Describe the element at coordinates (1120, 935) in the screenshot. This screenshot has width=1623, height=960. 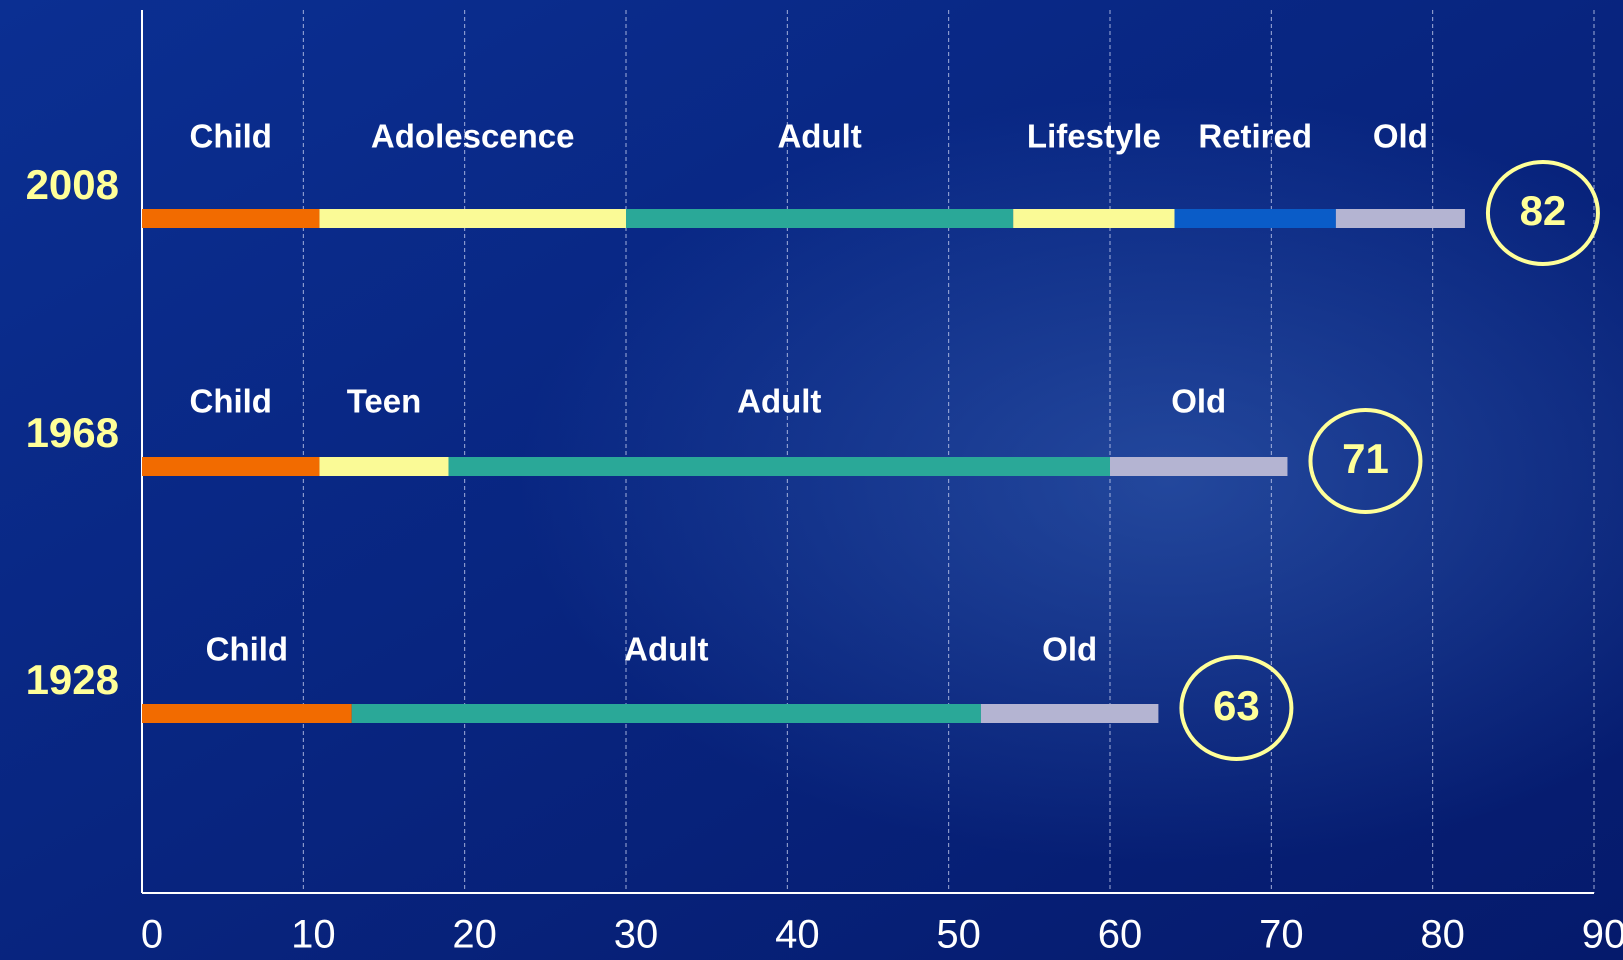
I see `x-tick-label: 60` at that location.